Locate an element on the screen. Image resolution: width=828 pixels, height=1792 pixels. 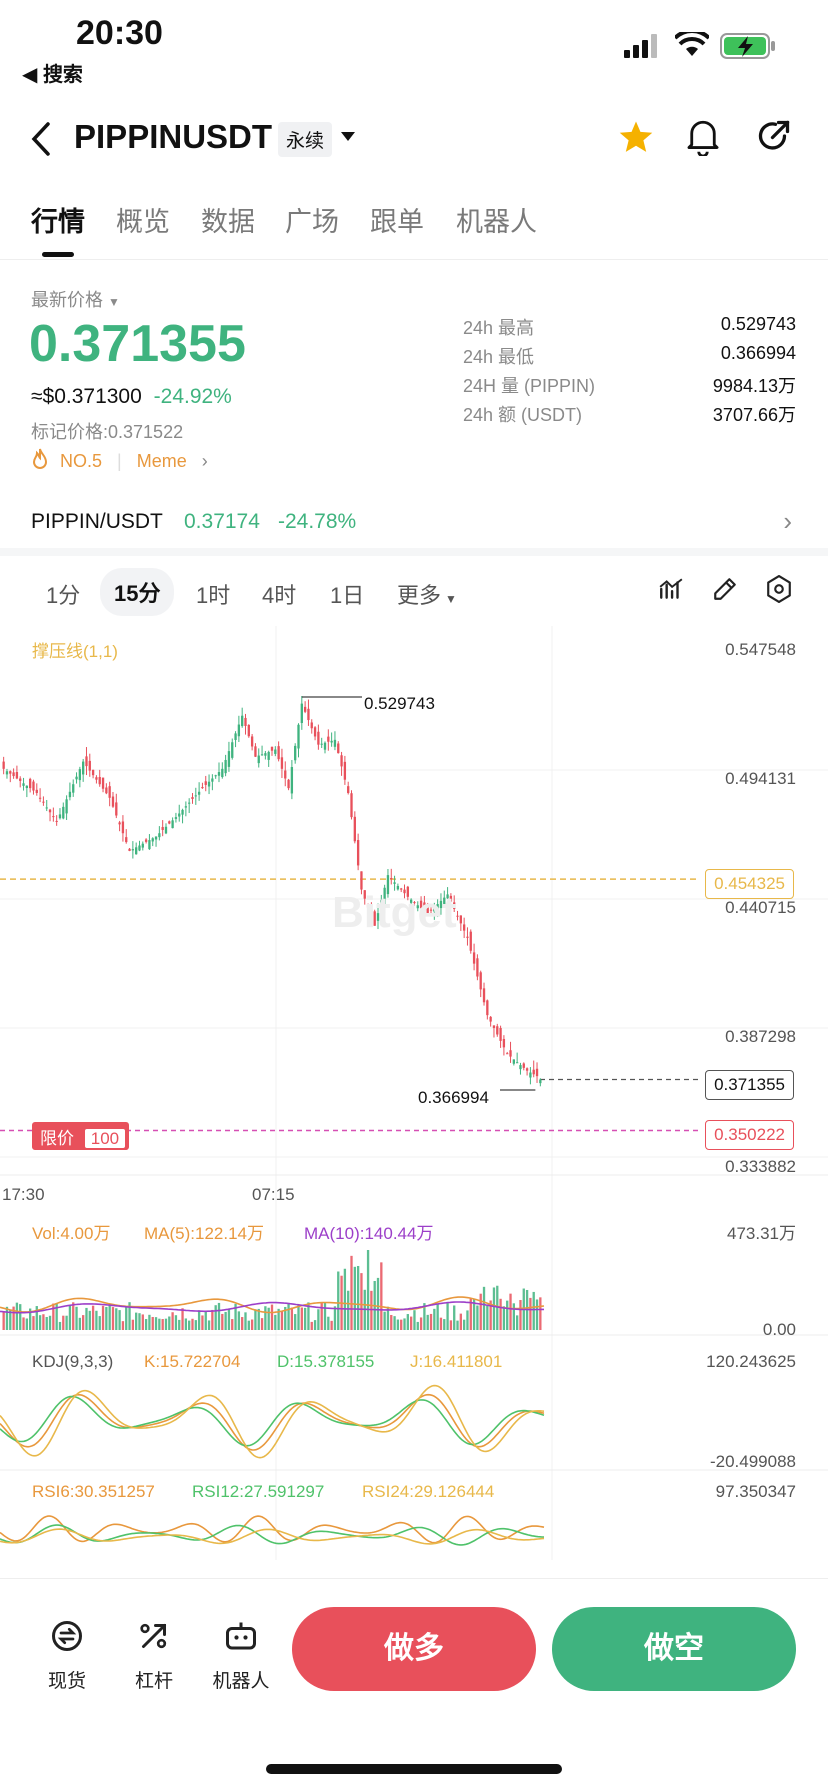
volume-ma5-label: MA(5):122.14万 is located at coordinates (204, 1233).